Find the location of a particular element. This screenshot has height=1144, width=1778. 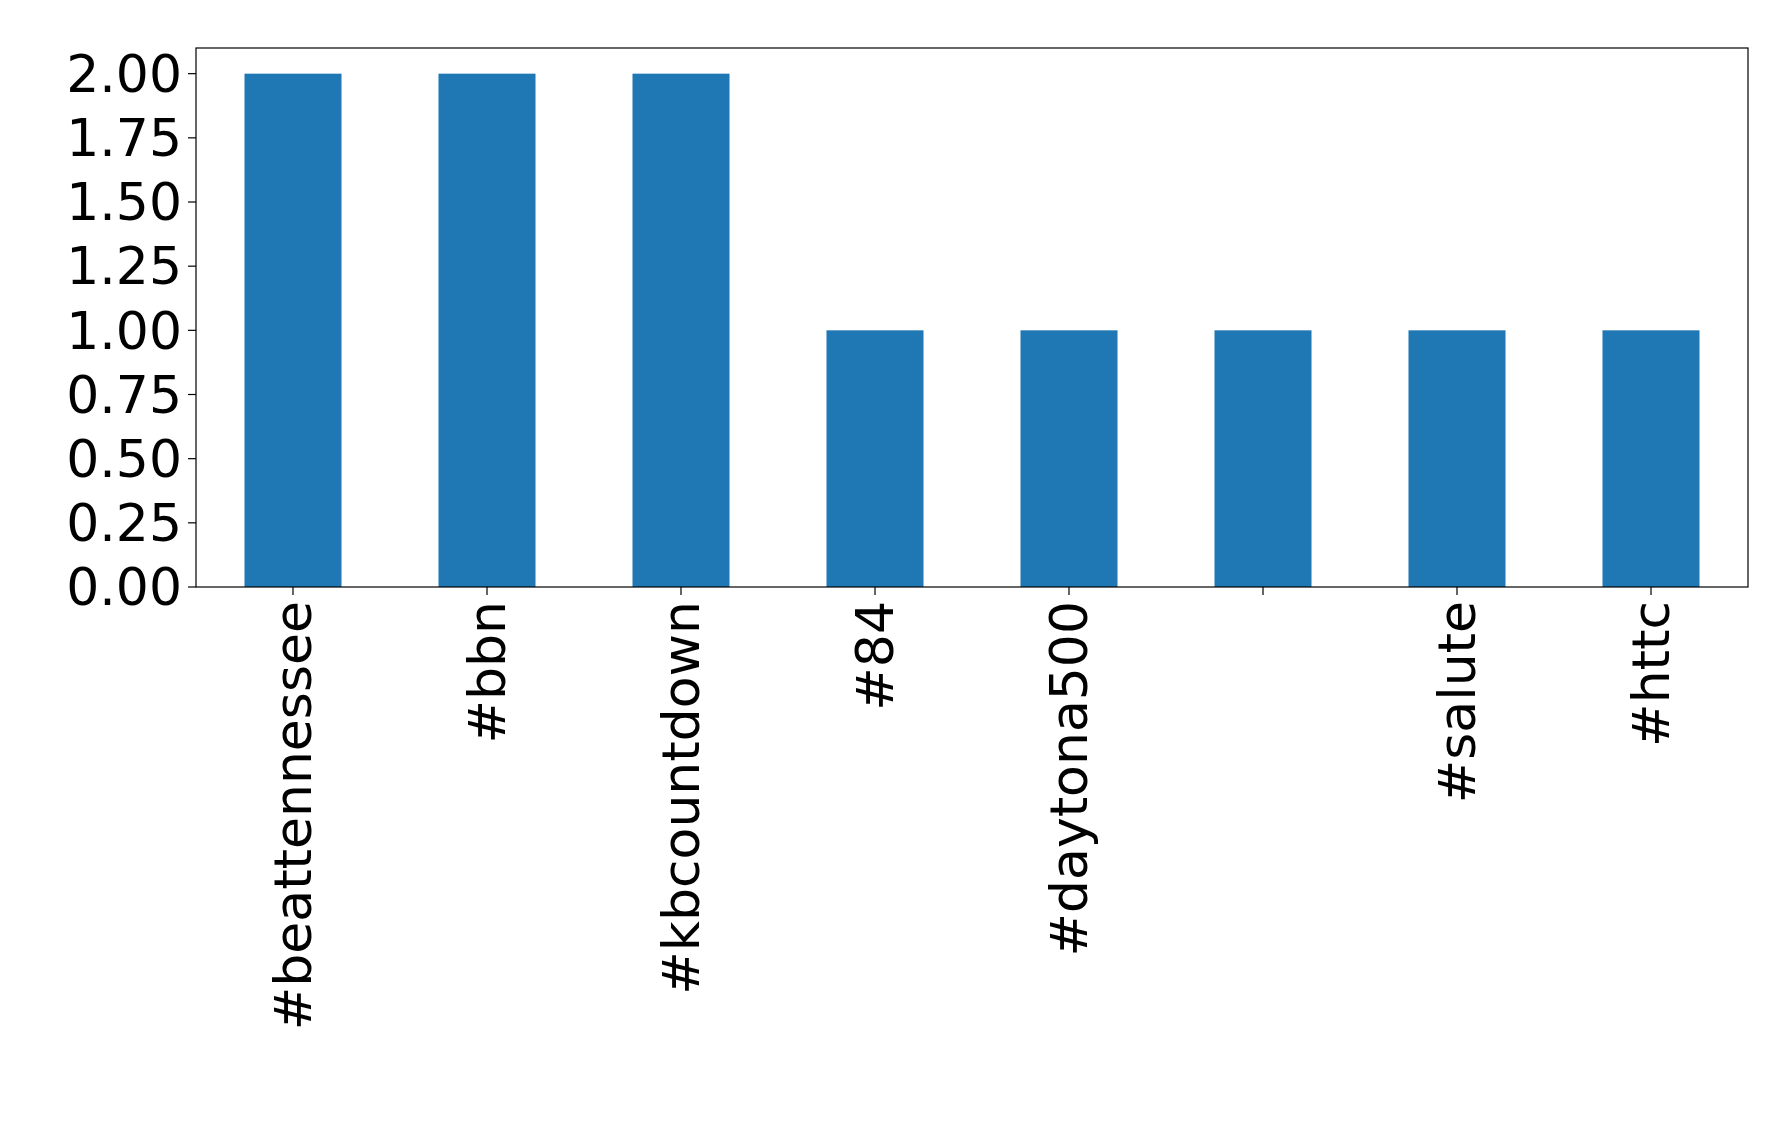

y-tick-label: 0.25 is located at coordinates (124, 523).